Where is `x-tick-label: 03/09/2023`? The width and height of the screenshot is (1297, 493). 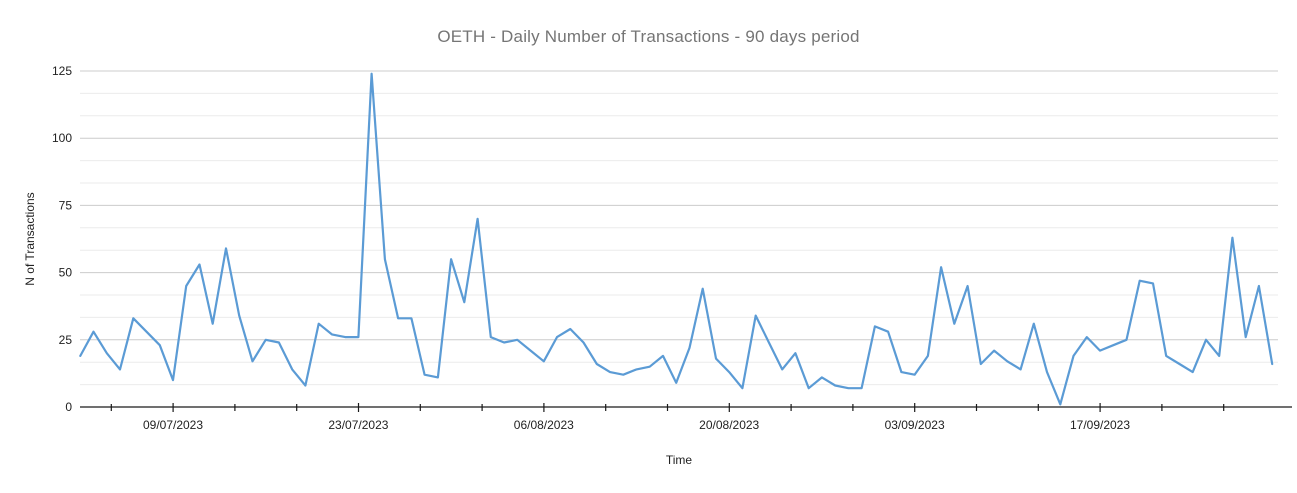
x-tick-label: 03/09/2023 is located at coordinates (915, 425).